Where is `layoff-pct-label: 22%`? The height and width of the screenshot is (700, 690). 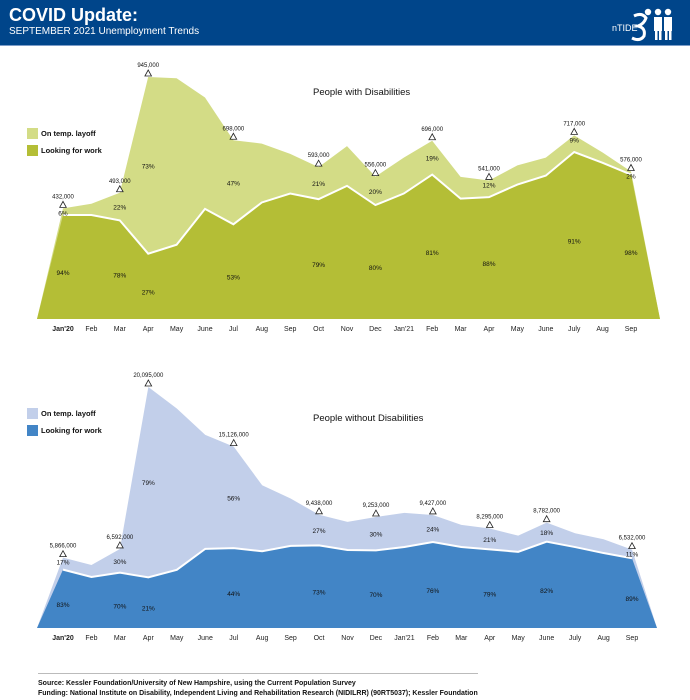
layoff-pct-label: 22% is located at coordinates (119, 208).